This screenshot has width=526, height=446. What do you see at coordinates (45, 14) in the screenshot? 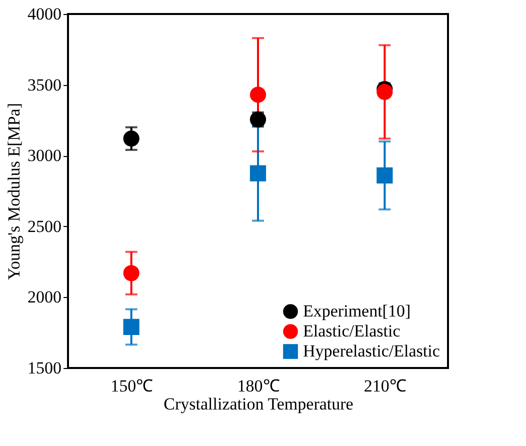
I see `y-tick-label: 4000` at bounding box center [45, 14].